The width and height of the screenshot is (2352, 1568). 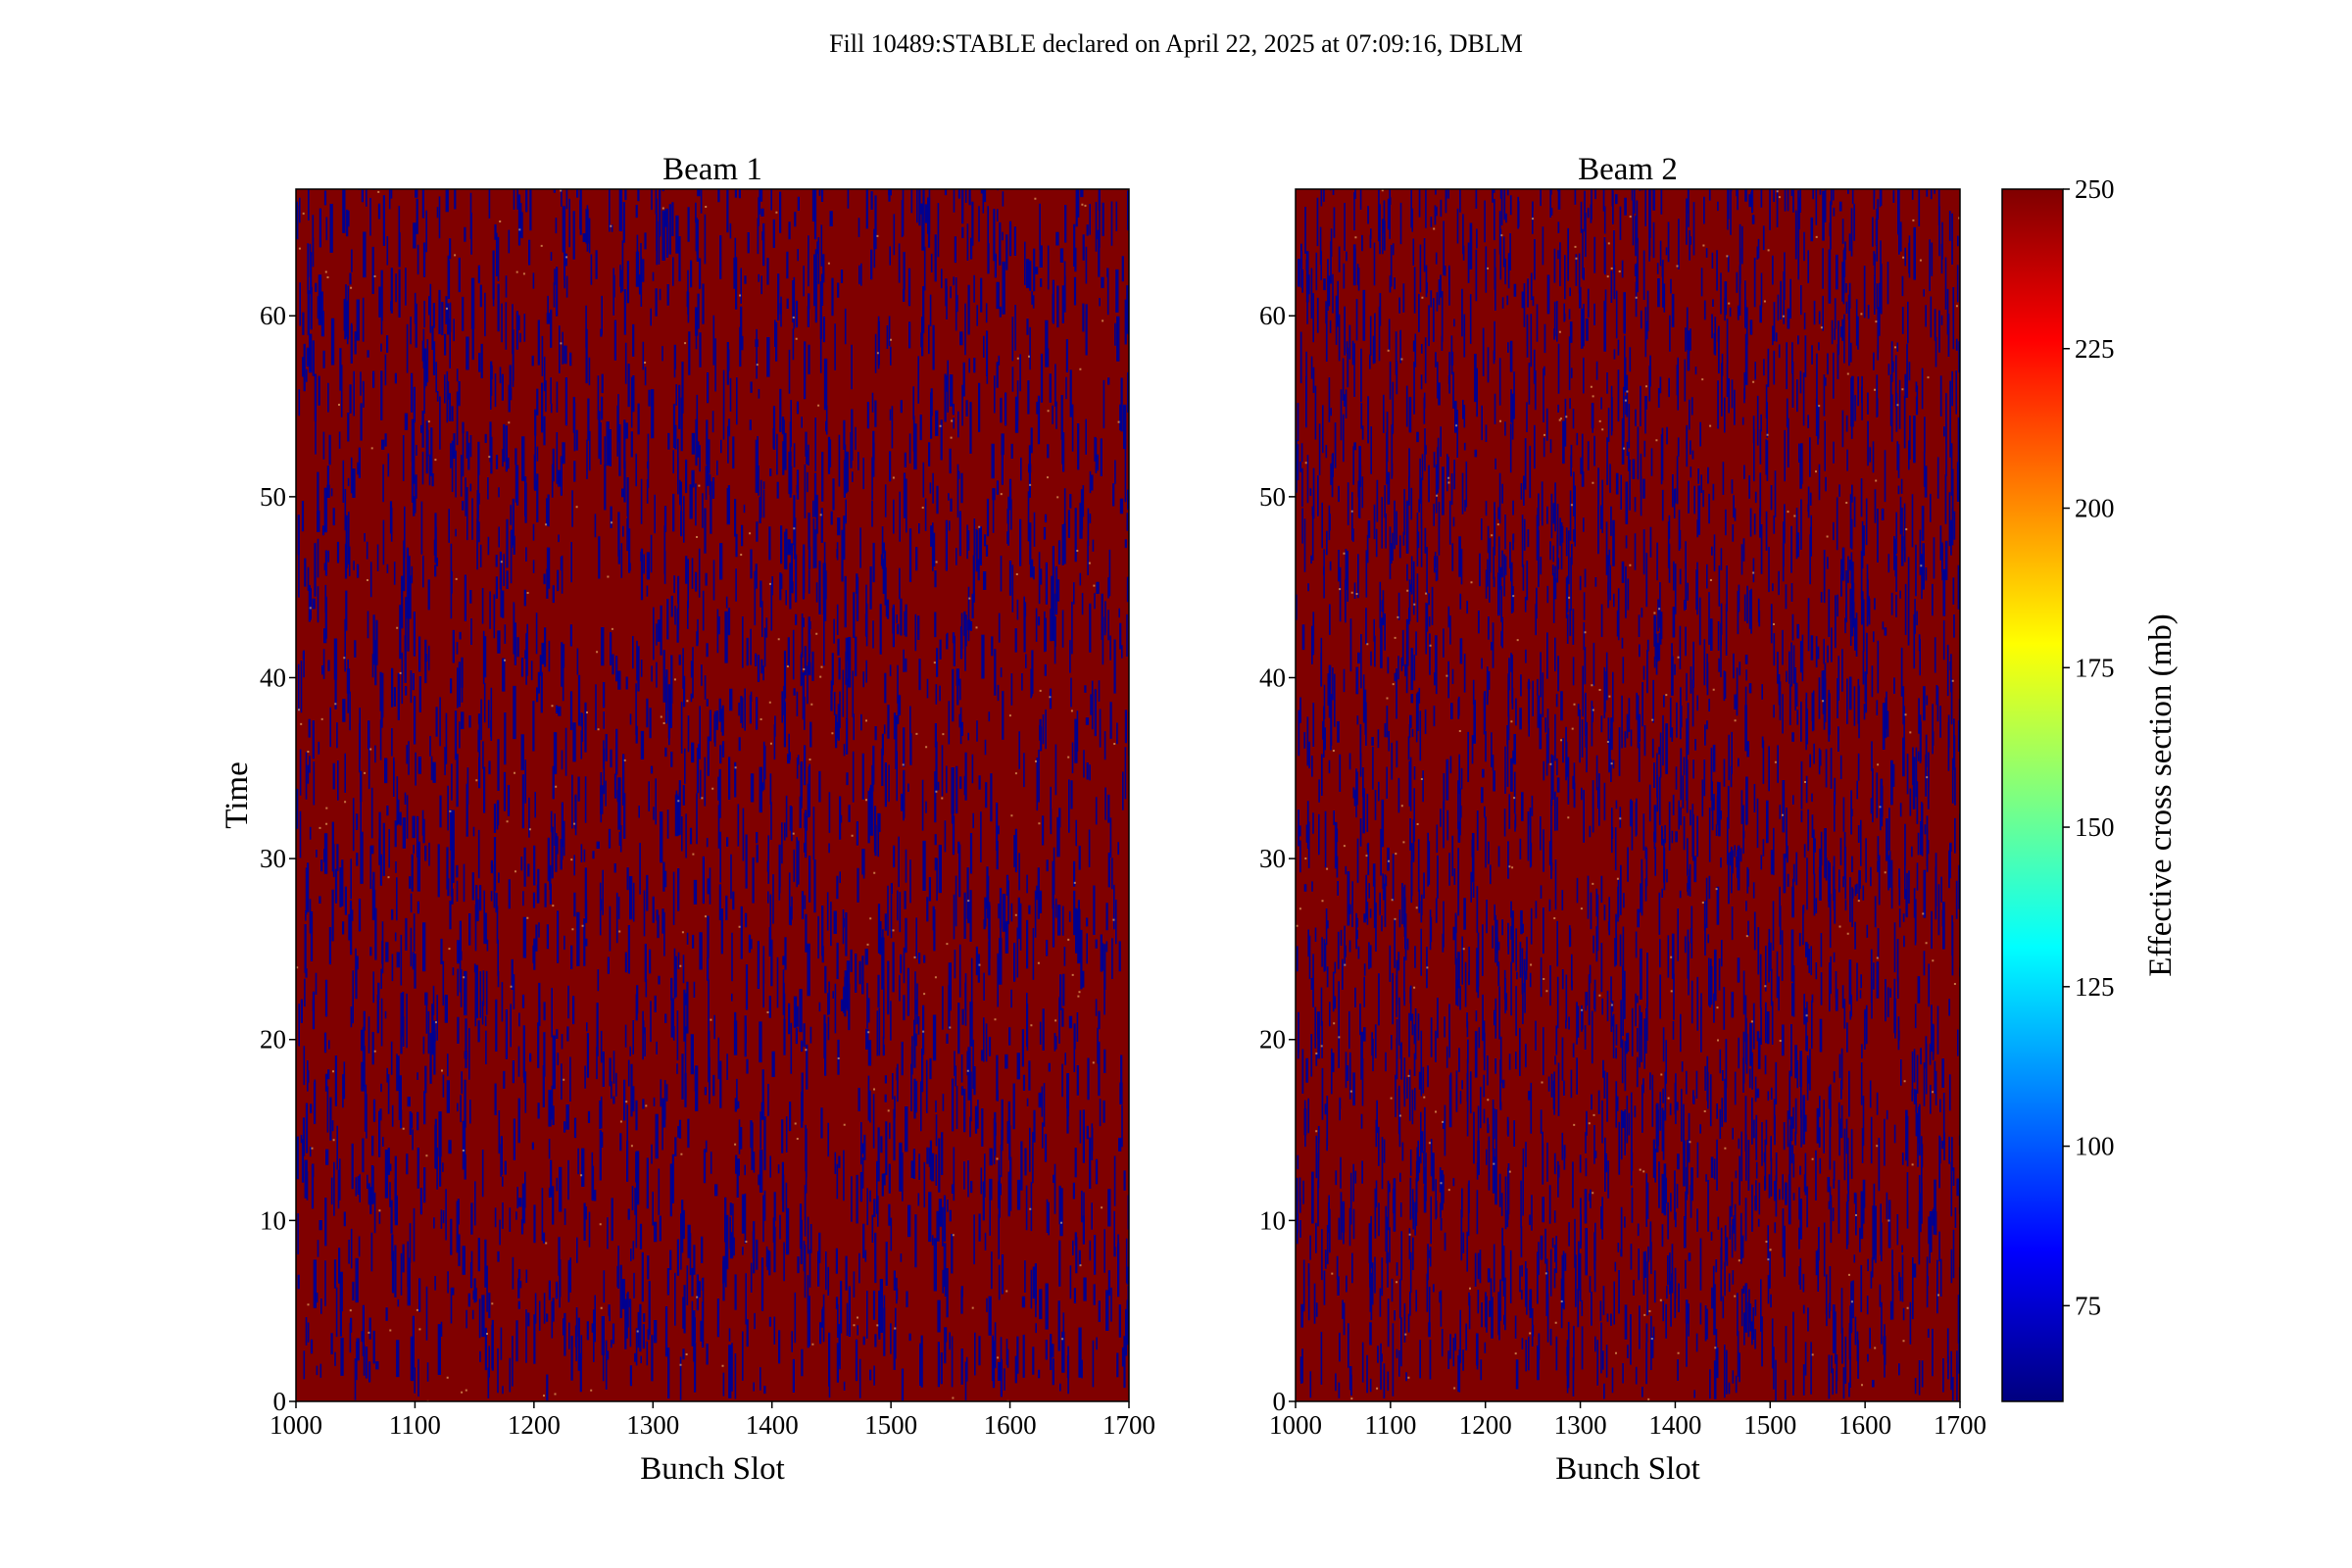 What do you see at coordinates (296, 1425) in the screenshot?
I see `x-tick-label-beam-1: 1000` at bounding box center [296, 1425].